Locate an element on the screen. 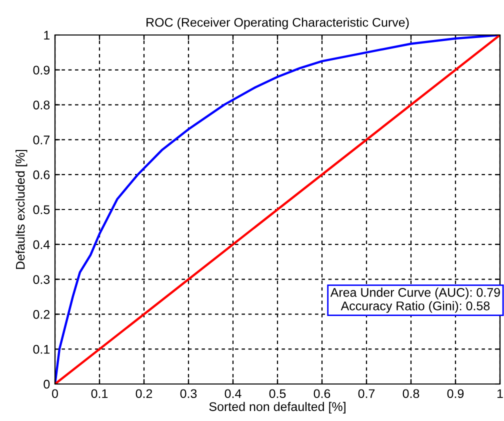 This screenshot has width=504, height=421. annotation: Area Under Curve (AUC): 0.79 Accuracy Ratio (Gini): 0.58 is located at coordinates (415, 300).